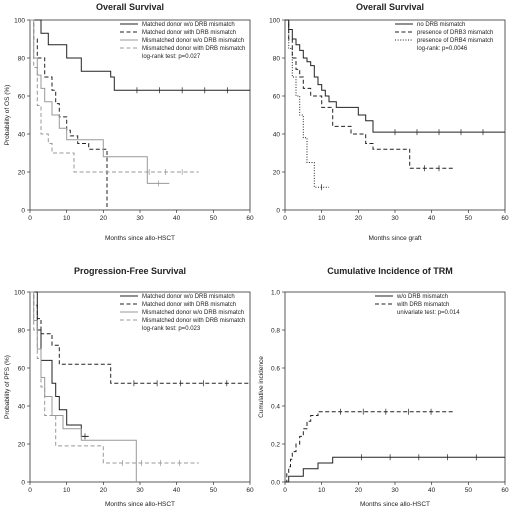 The height and width of the screenshot is (519, 520). I want to click on legend-label: with DRB mismatch, so click(422, 305).